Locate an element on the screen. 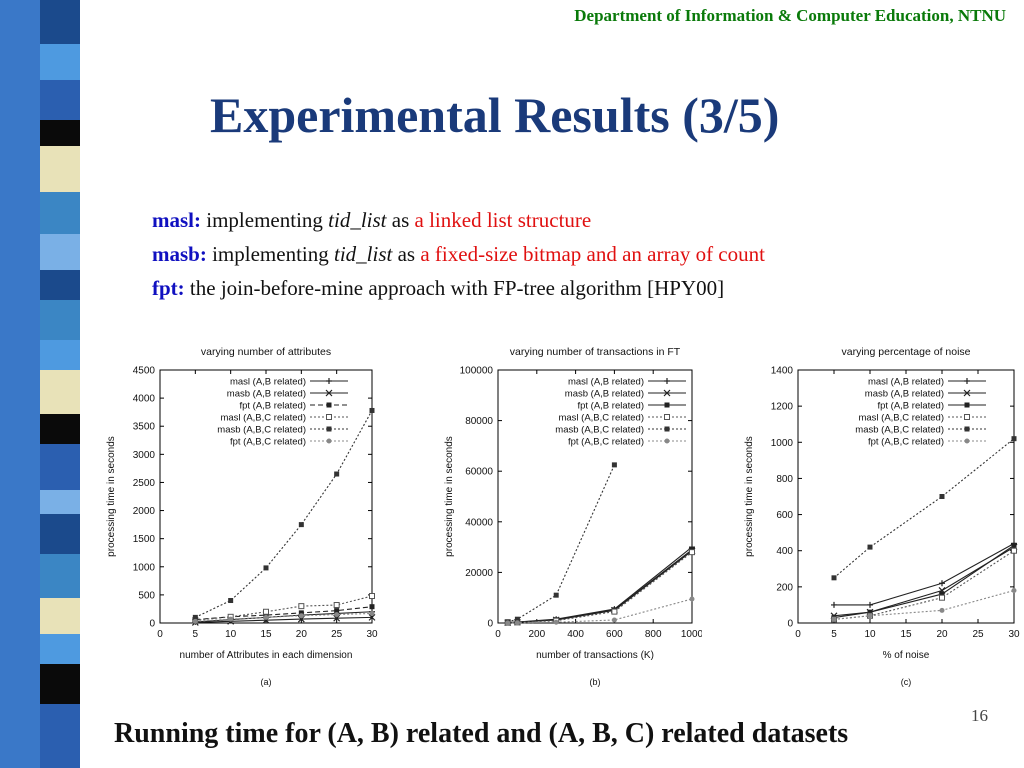 Image resolution: width=1024 pixels, height=768 pixels. legend-label: masl (A,B,C related) is located at coordinates (601, 418).